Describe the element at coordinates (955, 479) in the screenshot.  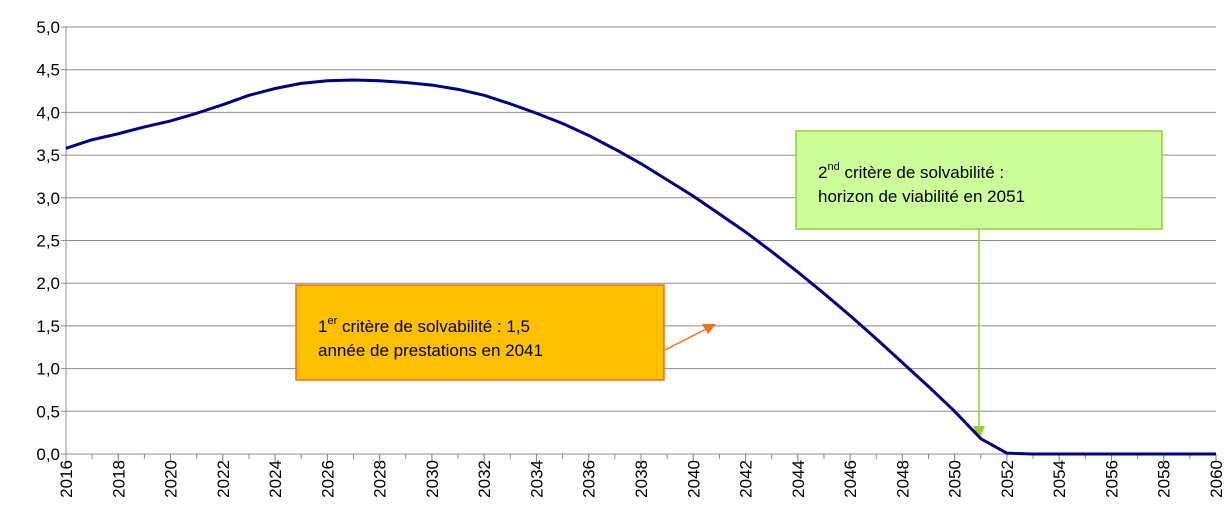
I see `x-tick-label: 2050` at that location.